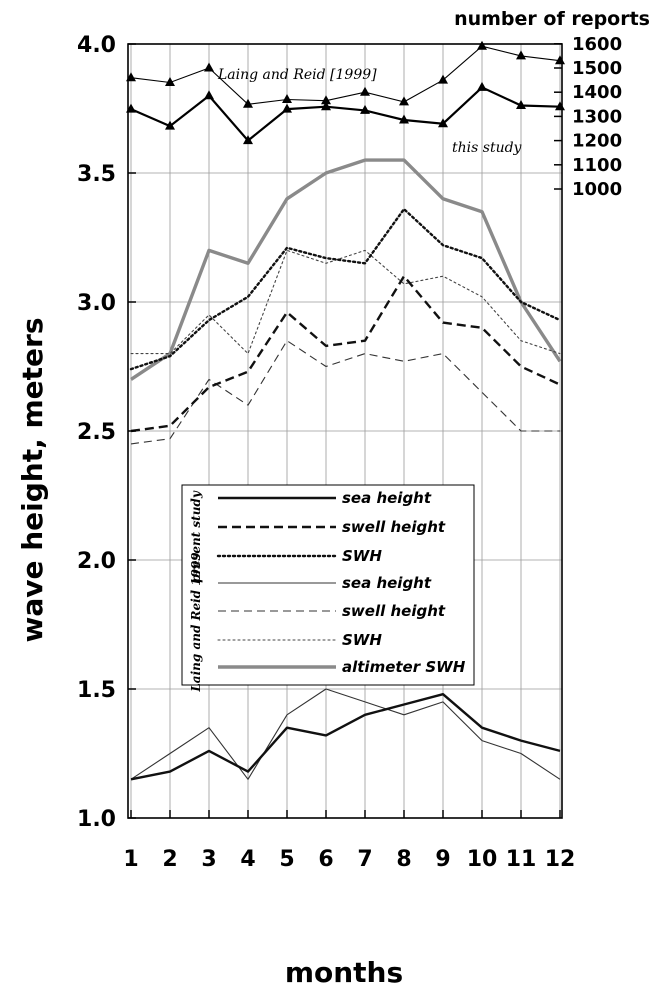 This screenshot has width=652, height=993. I want to click on y-tick-label: 4.0, so click(96, 45).